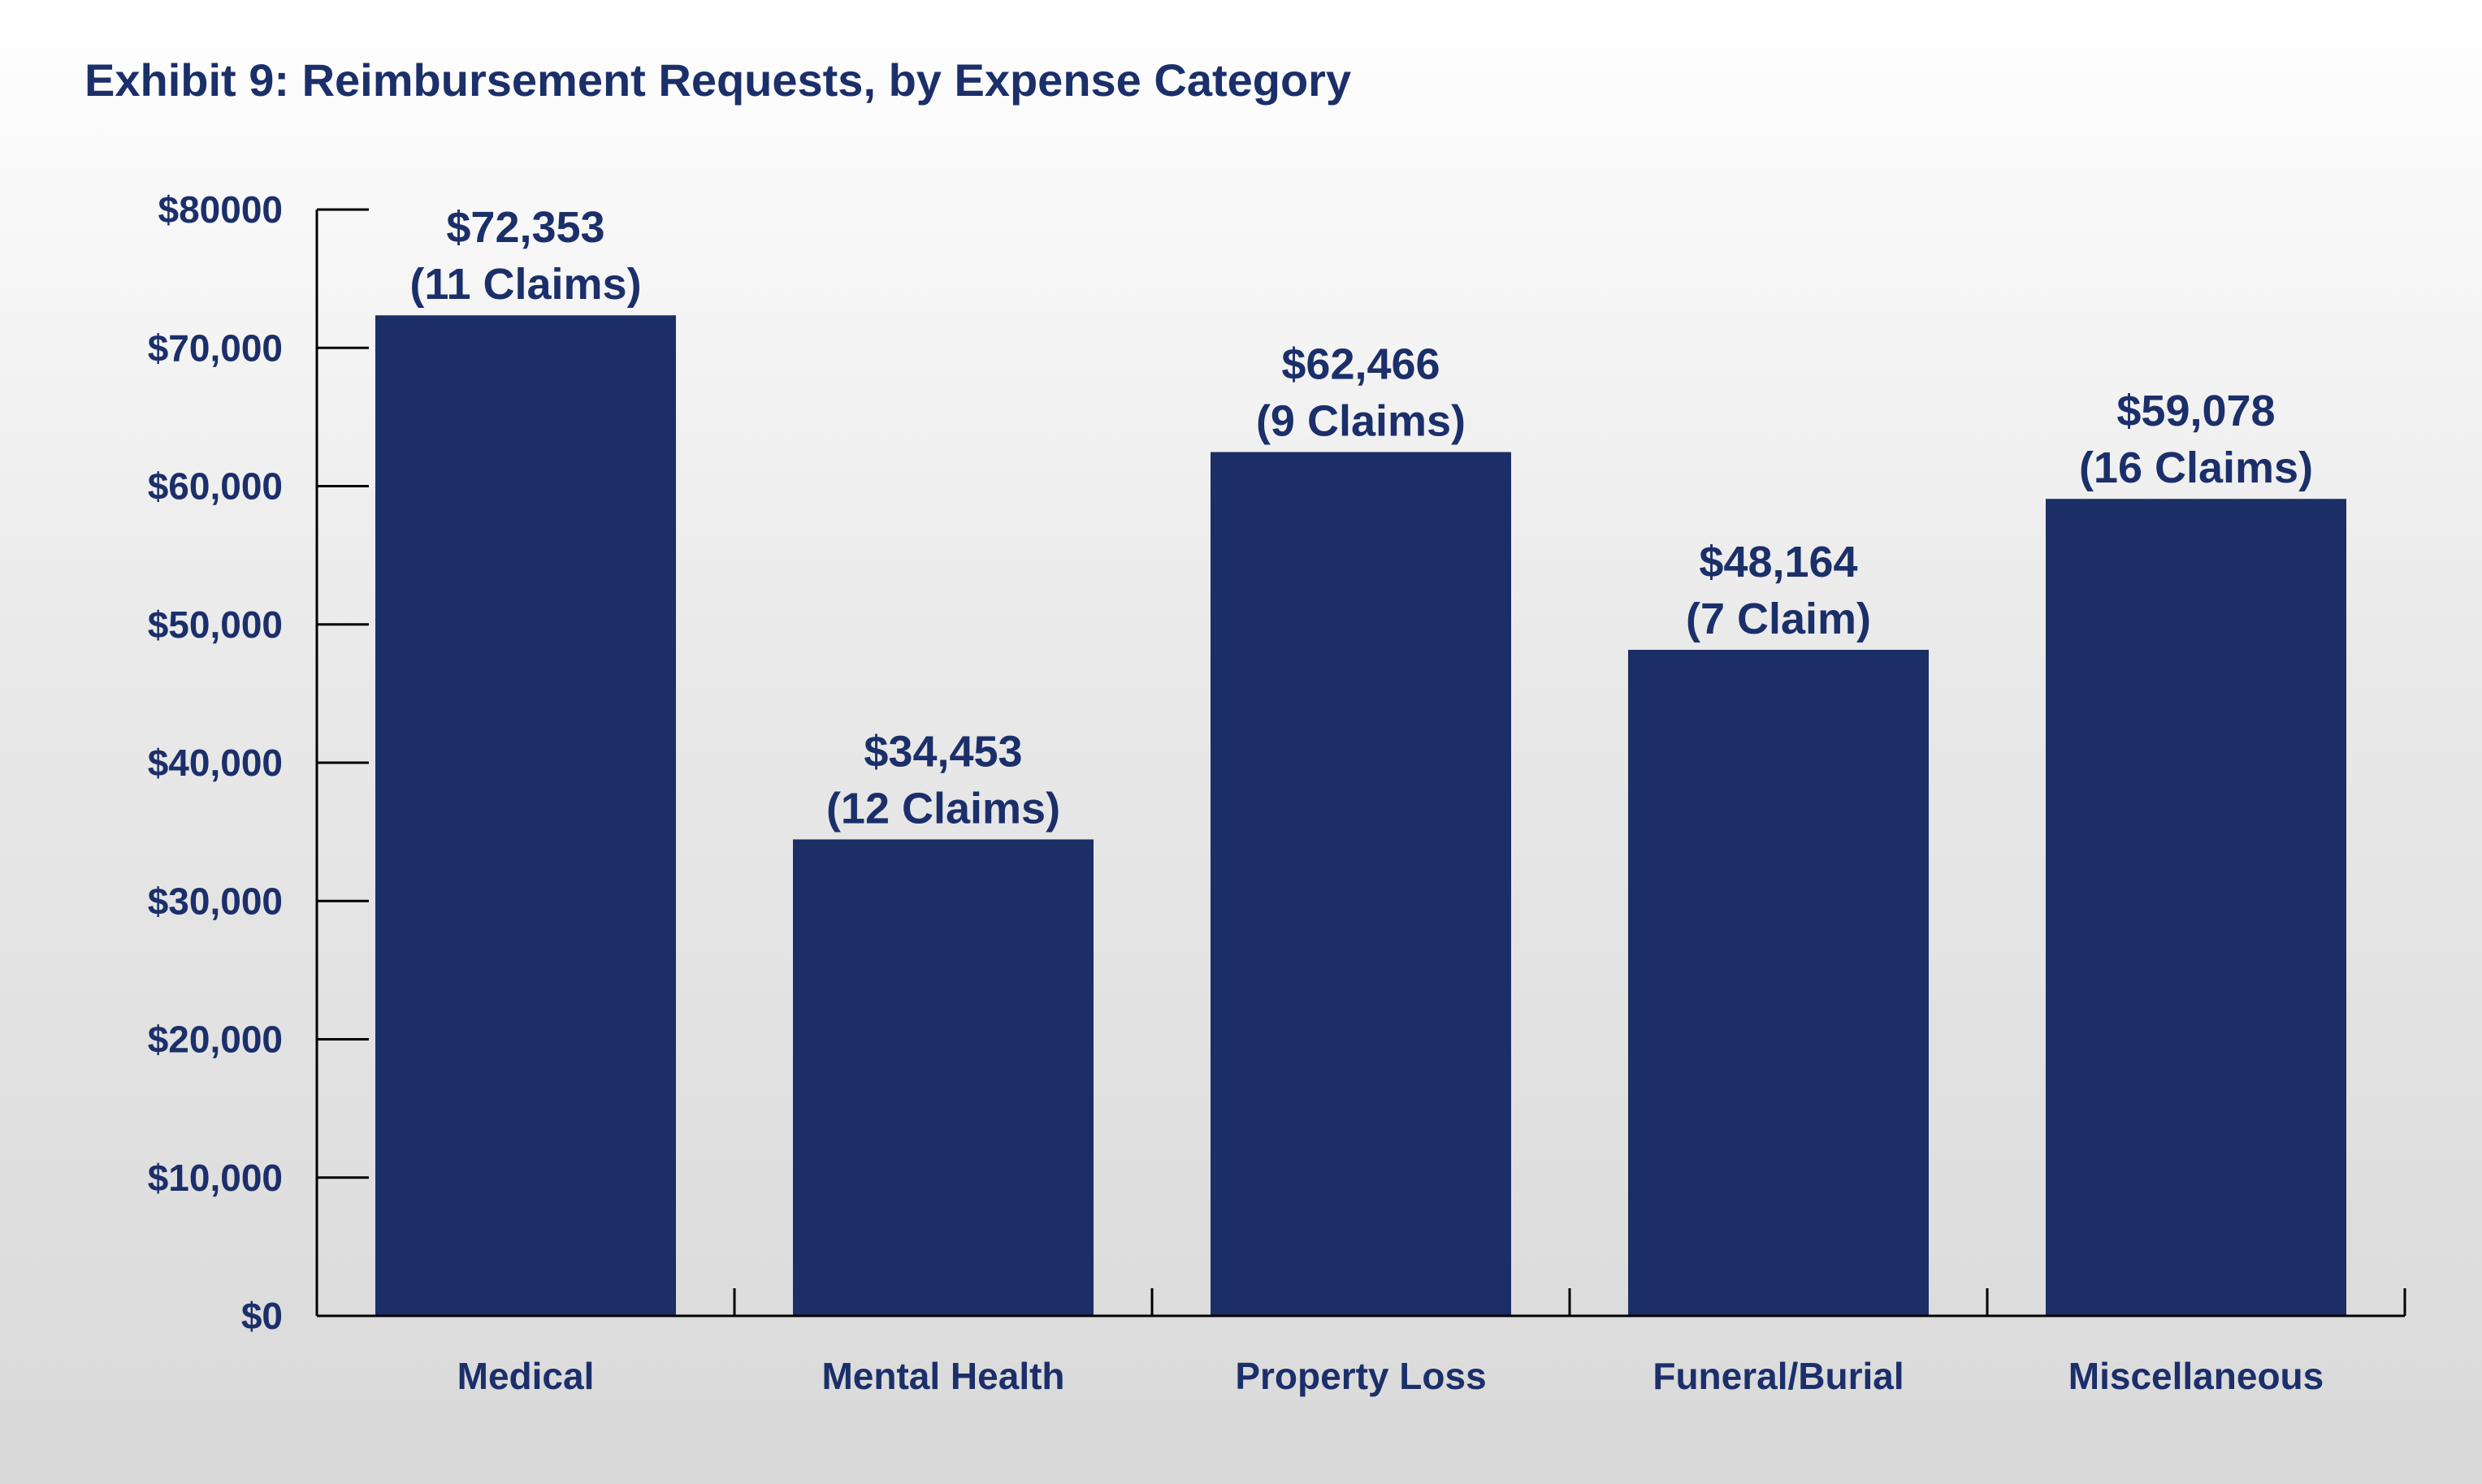 This screenshot has height=1484, width=2482. I want to click on bar-medical, so click(525, 815).